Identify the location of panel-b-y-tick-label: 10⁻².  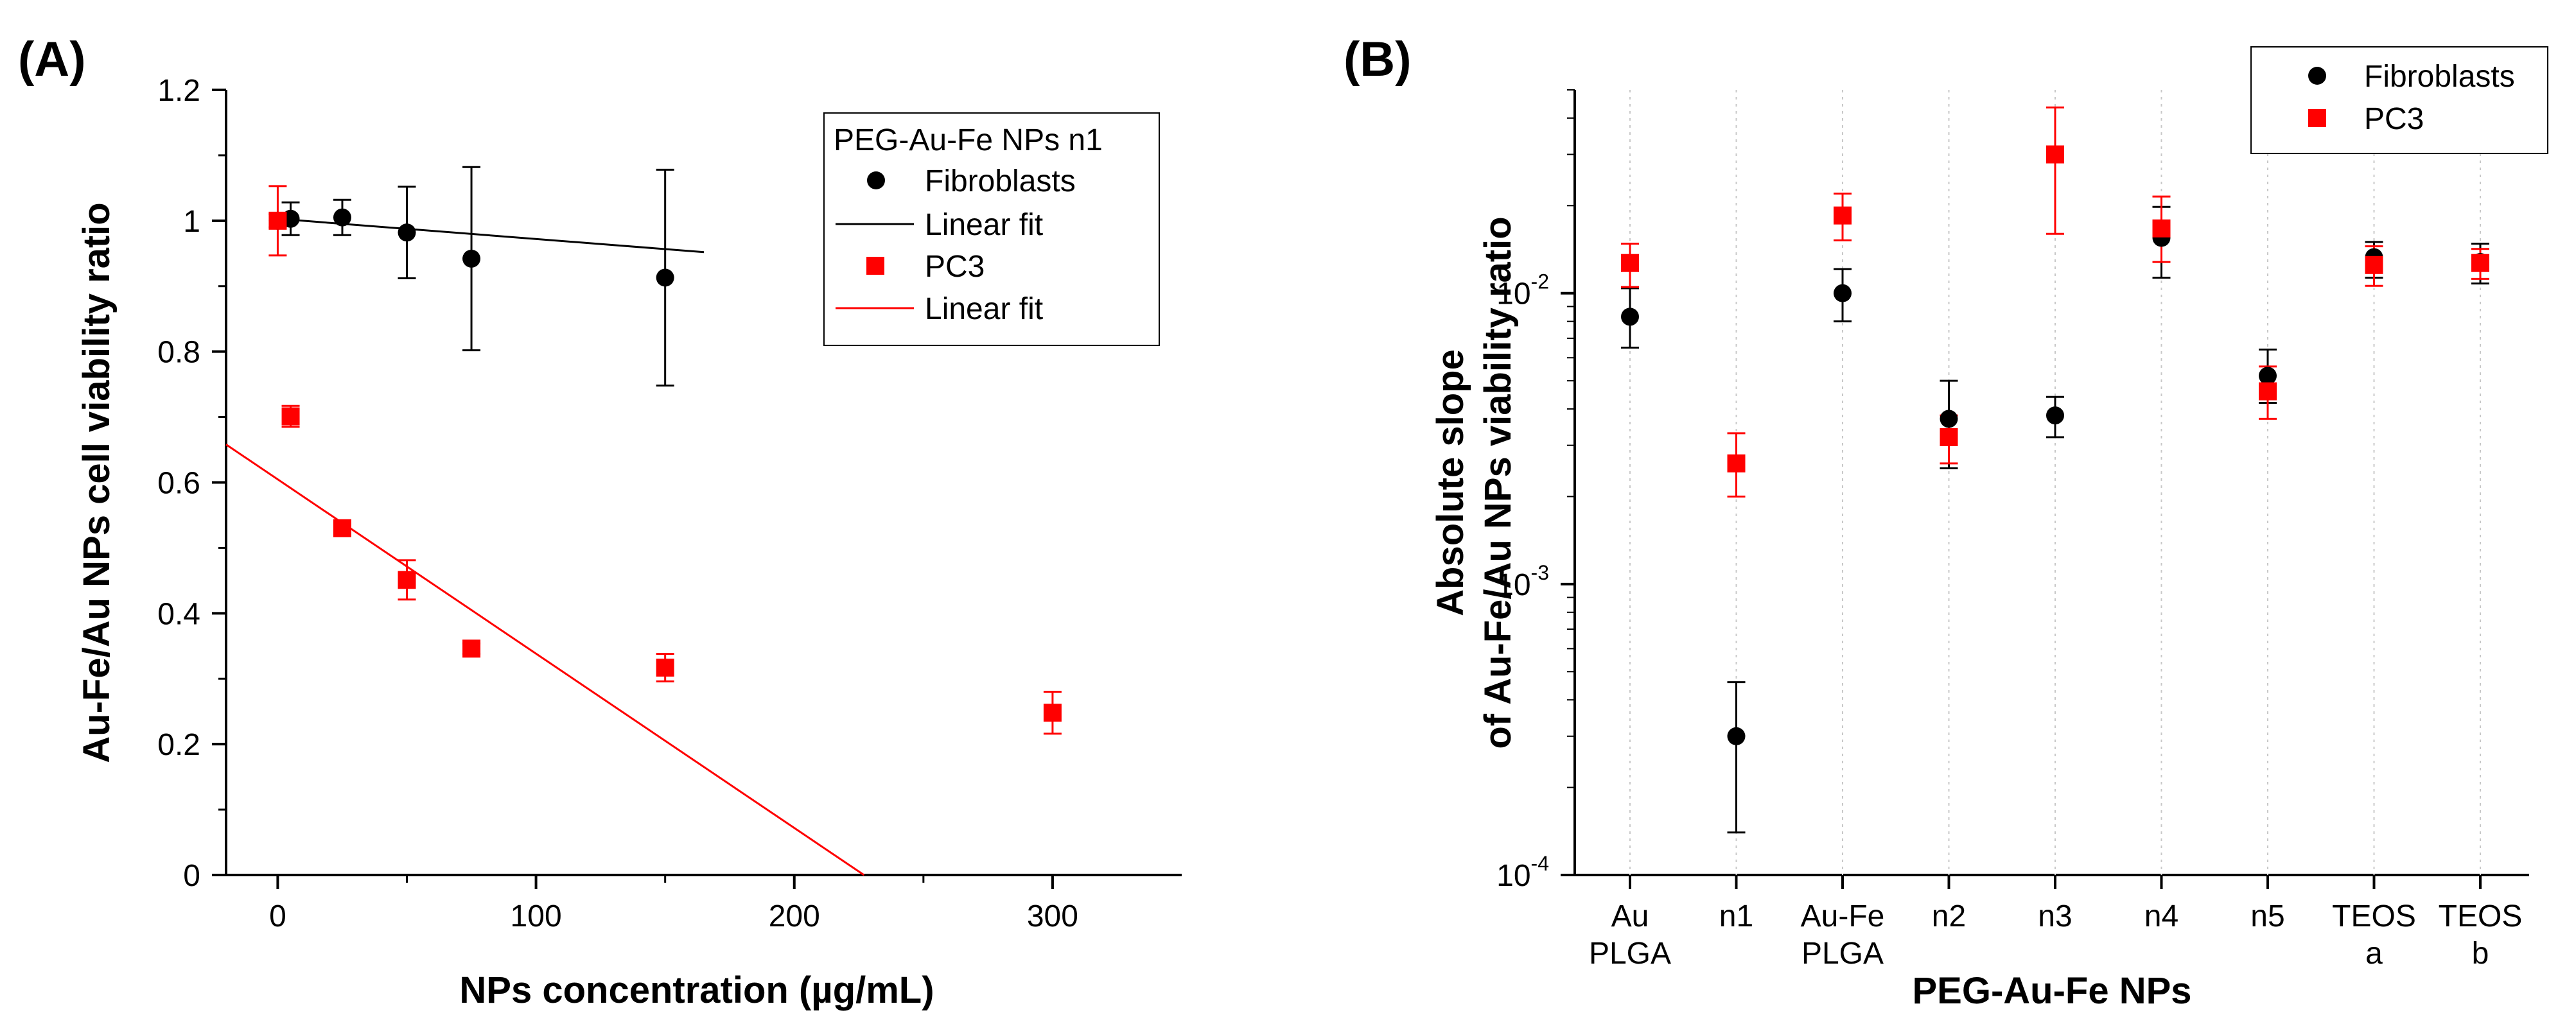
(1522, 290).